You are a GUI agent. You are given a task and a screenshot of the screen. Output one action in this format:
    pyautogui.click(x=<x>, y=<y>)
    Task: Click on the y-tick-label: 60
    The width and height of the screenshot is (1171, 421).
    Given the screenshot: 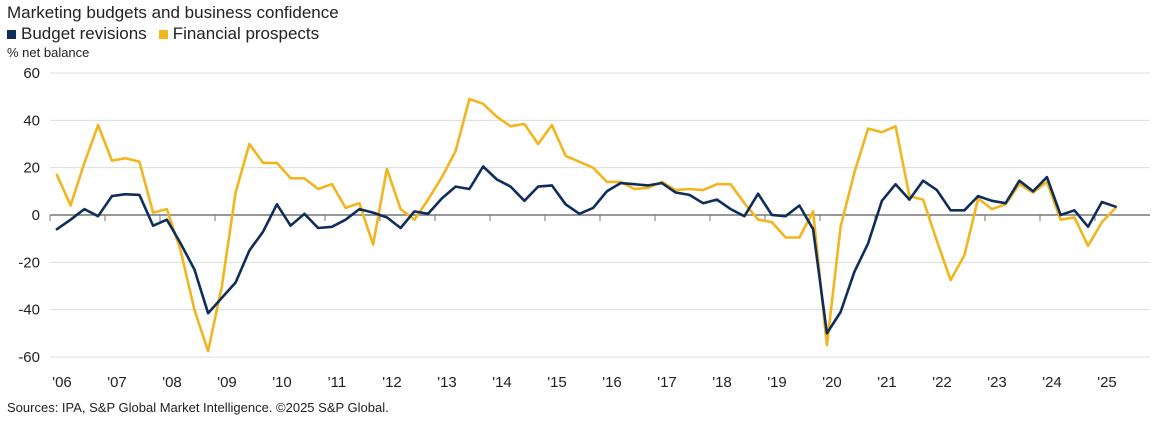 What is the action you would take?
    pyautogui.click(x=31, y=73)
    